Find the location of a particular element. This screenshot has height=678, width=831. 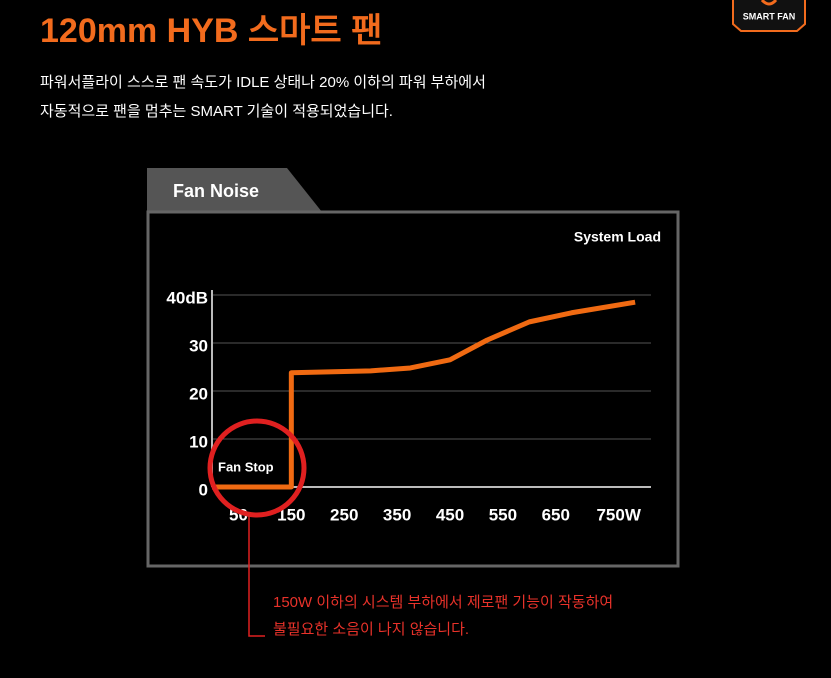

y-tick-label: 0 is located at coordinates (203, 489).